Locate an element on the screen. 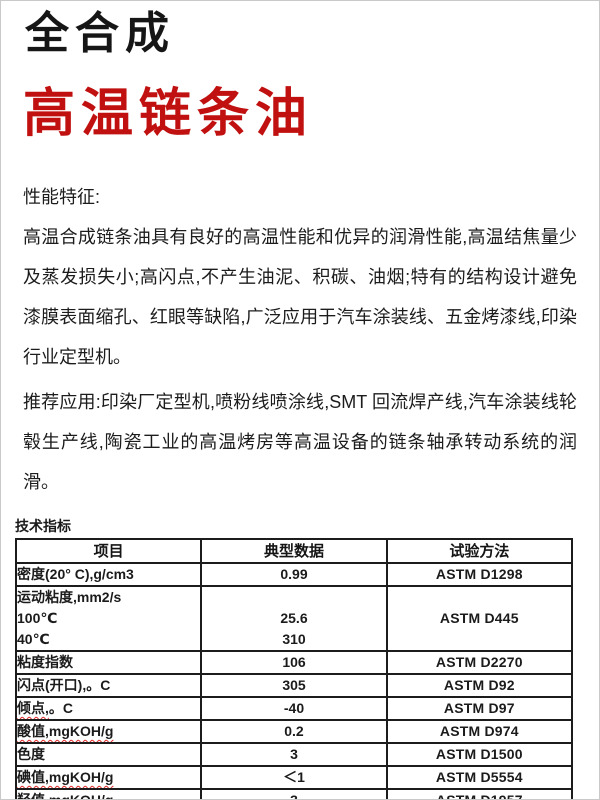 This screenshot has width=600, height=800. header-row: 项目 典型数据 试验方法 is located at coordinates (294, 550).